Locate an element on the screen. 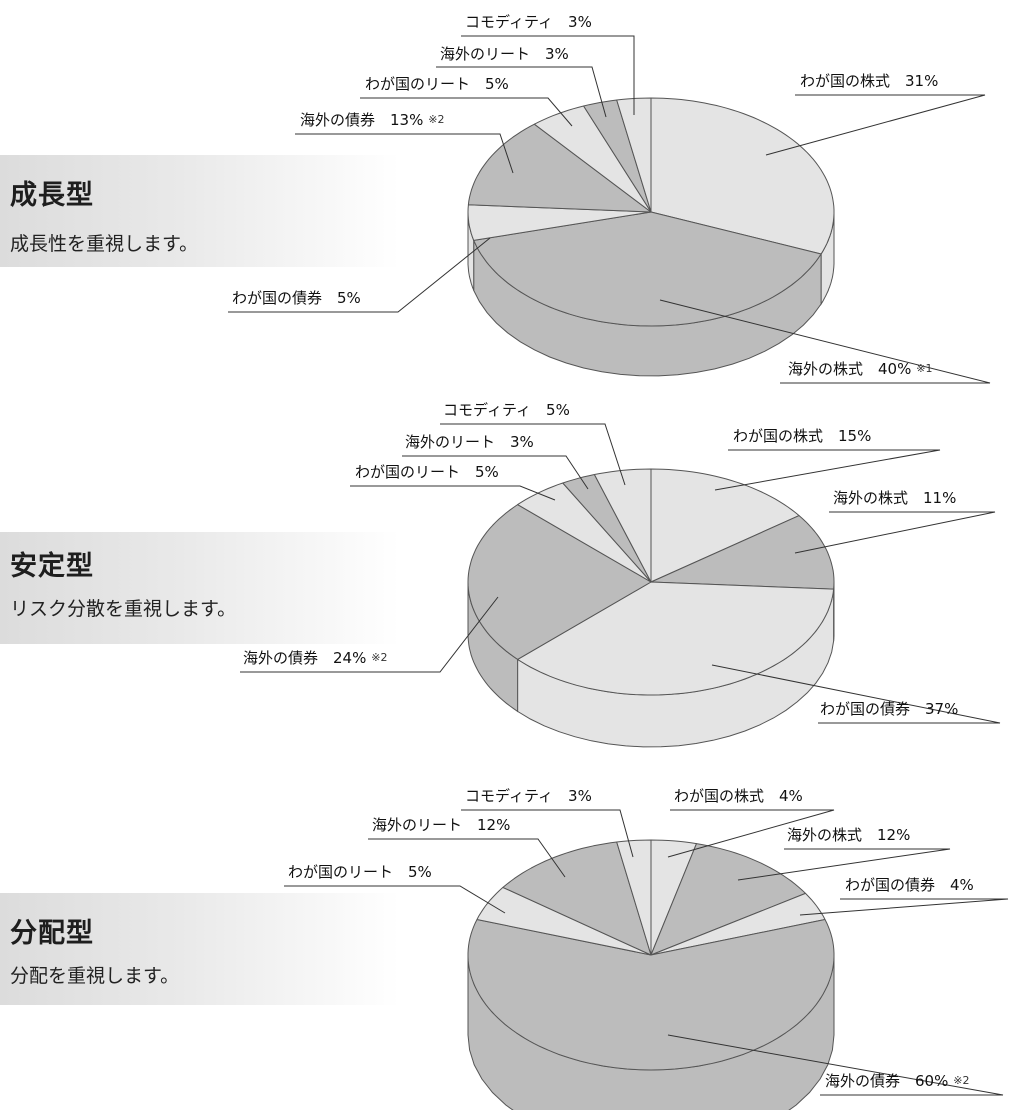 Image resolution: width=1014 pixels, height=1110 pixels. slice-label-1-7: コモディティ 3% is located at coordinates (528, 22).